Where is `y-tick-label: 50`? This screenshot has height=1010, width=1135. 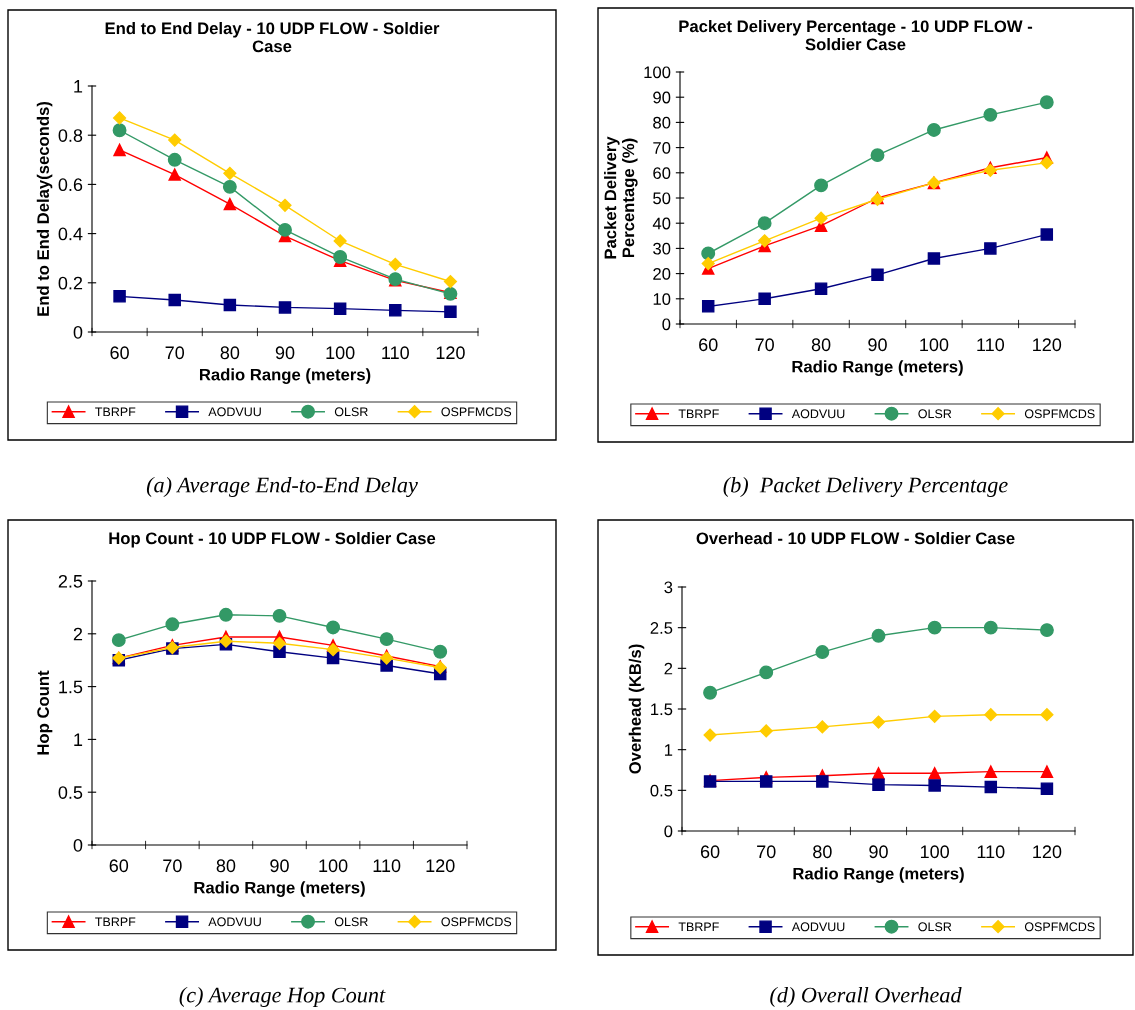
y-tick-label: 50 is located at coordinates (662, 198).